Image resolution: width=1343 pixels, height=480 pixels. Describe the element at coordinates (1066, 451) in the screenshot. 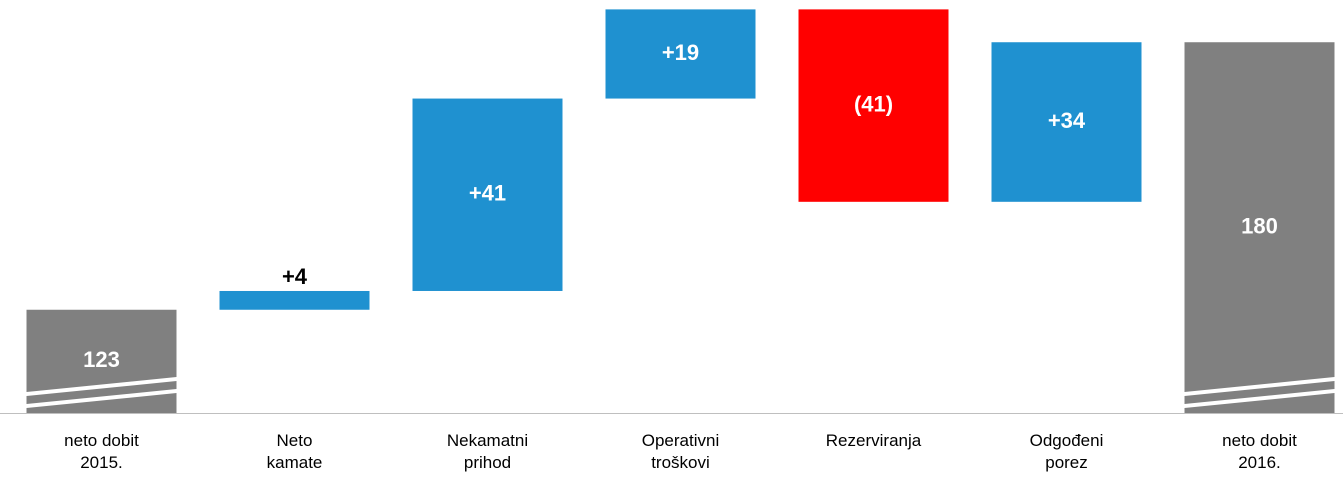

I see `x-tick-label: Odgođeni porez` at that location.